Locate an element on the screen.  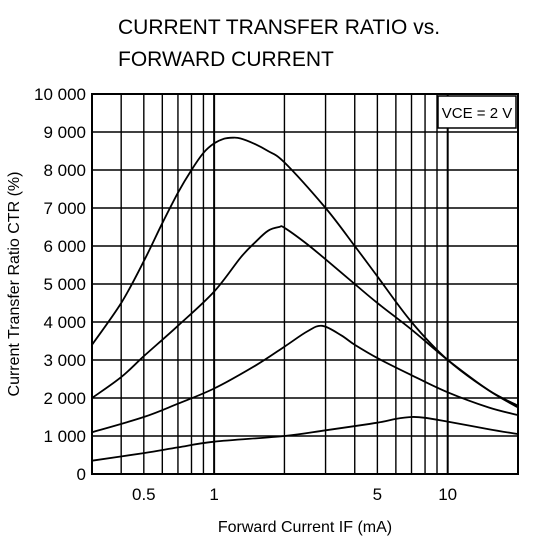
chart-title-line-2: FORWARD CURRENT is located at coordinates (226, 59).